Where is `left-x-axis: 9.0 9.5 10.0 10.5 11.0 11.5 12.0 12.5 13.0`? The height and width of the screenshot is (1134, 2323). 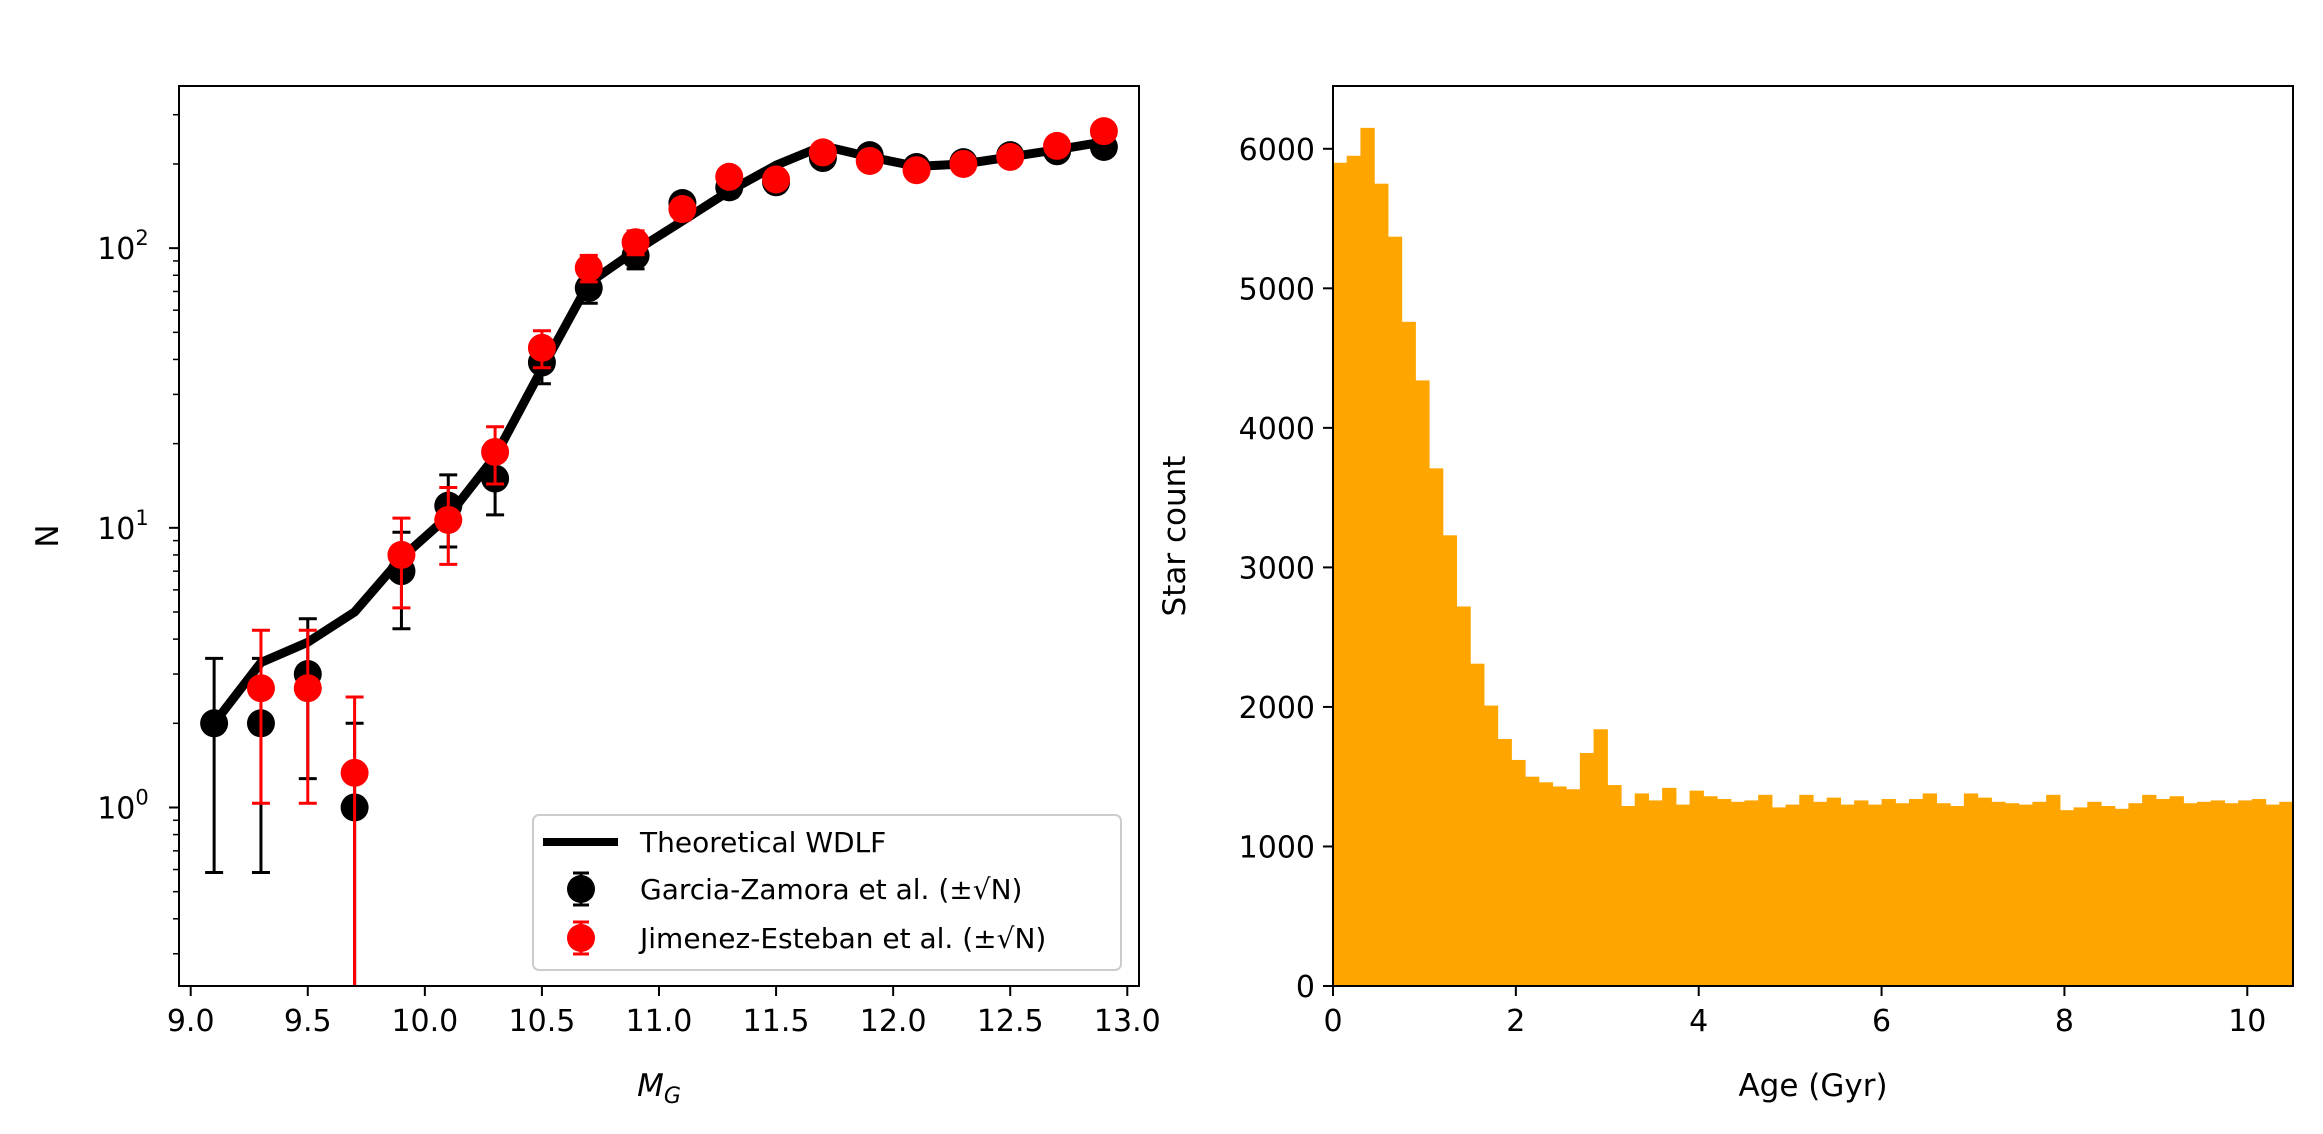
left-x-axis: 9.0 9.5 10.0 10.5 11.0 11.5 12.0 12.5 13.0 is located at coordinates (664, 1012).